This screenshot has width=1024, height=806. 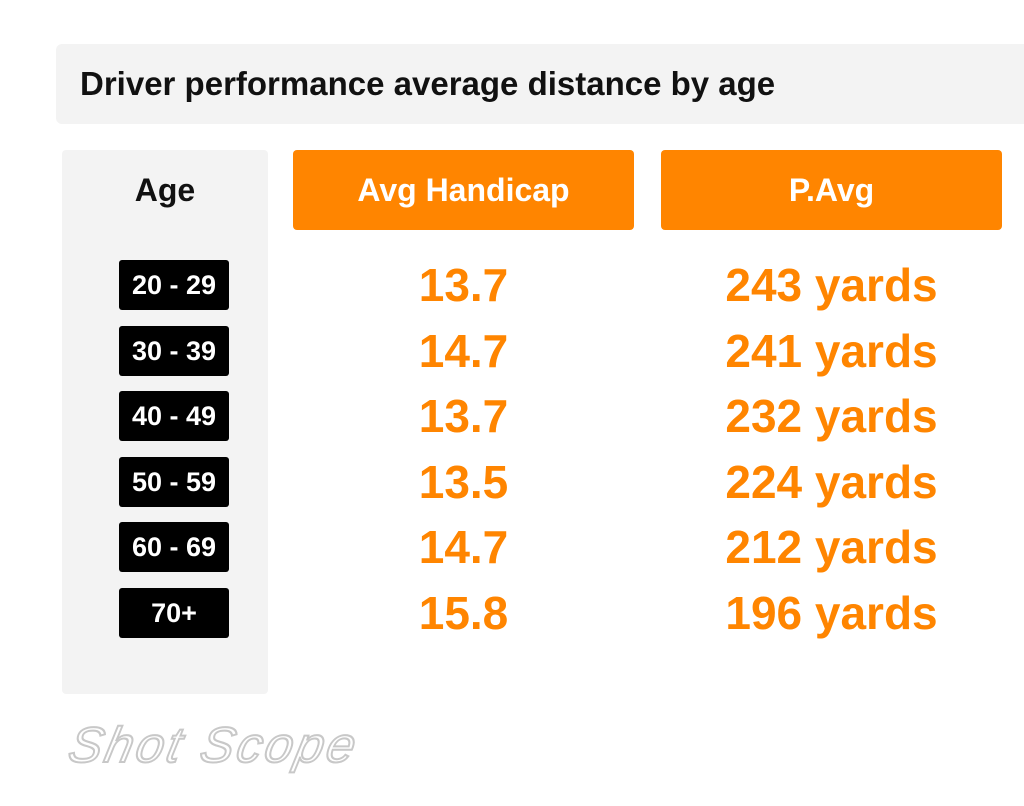 I want to click on svg-text: Shot Scope, so click(x=214, y=745).